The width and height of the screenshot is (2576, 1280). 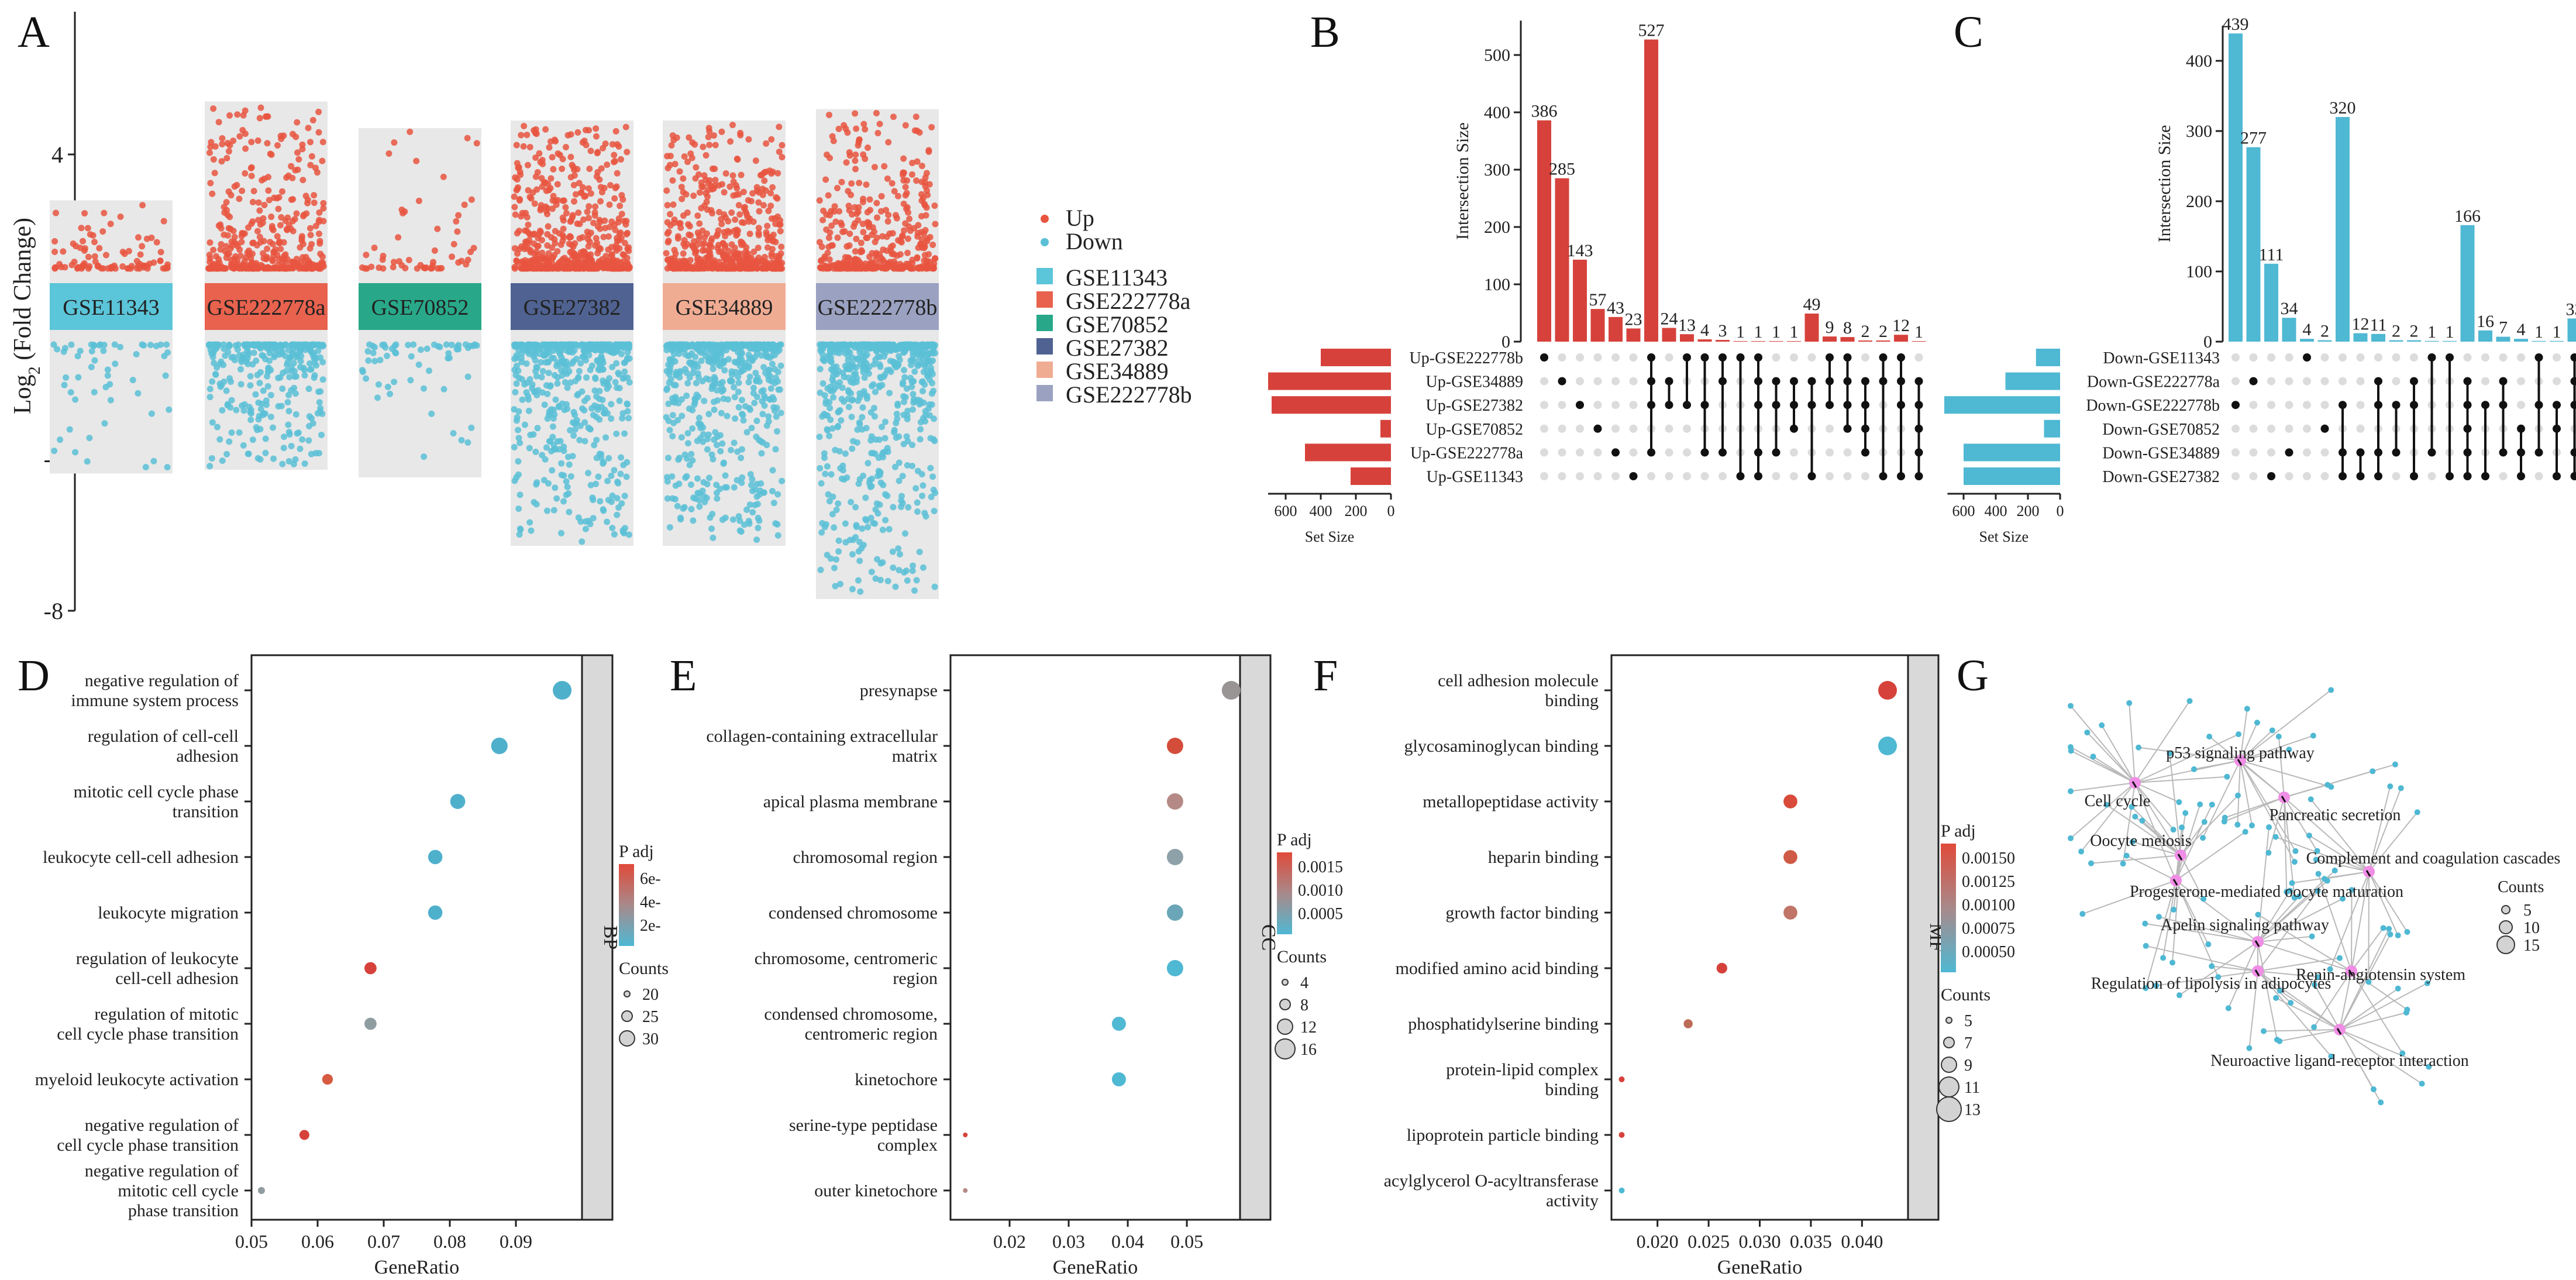 I want to click on legend-dataset-swatch, so click(x=1044, y=393).